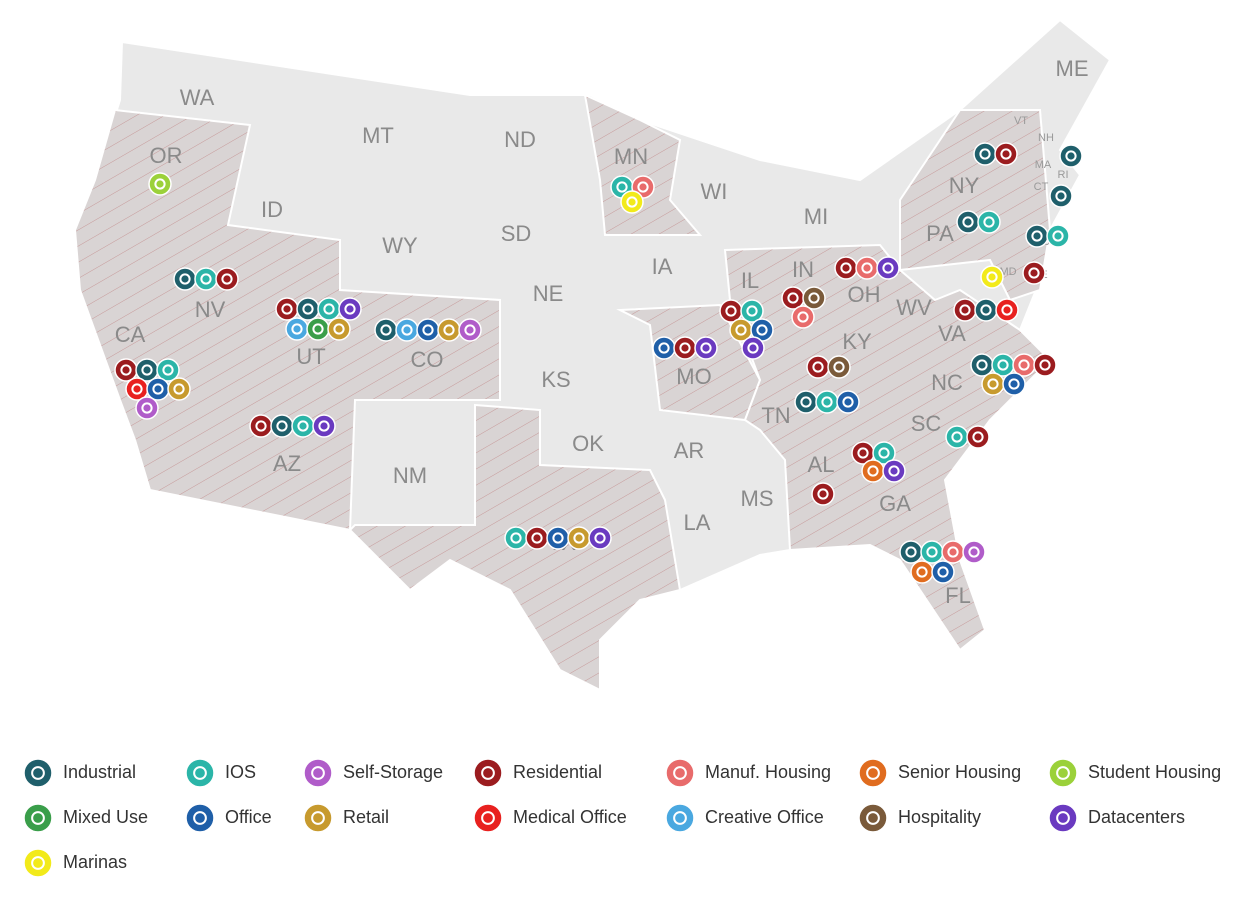 Image resolution: width=1254 pixels, height=898 pixels. Describe the element at coordinates (631, 156) in the screenshot. I see `state-label: MN` at that location.